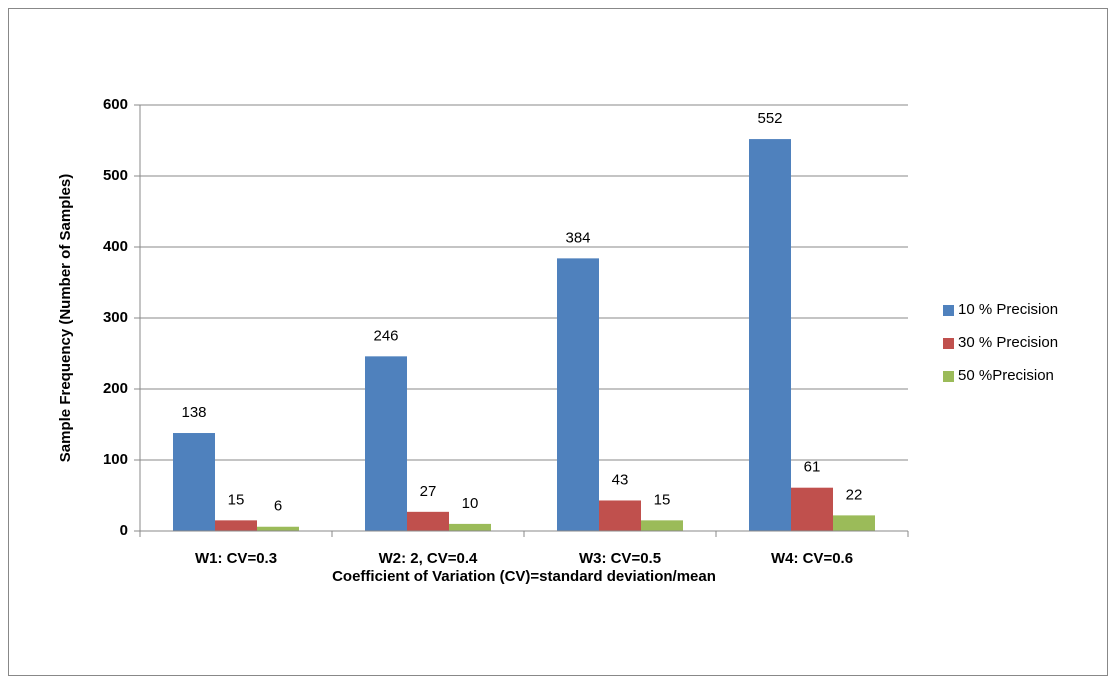 This screenshot has height=684, width=1116. Describe the element at coordinates (620, 558) in the screenshot. I see `x-tick-label: W3: CV=0.5` at that location.